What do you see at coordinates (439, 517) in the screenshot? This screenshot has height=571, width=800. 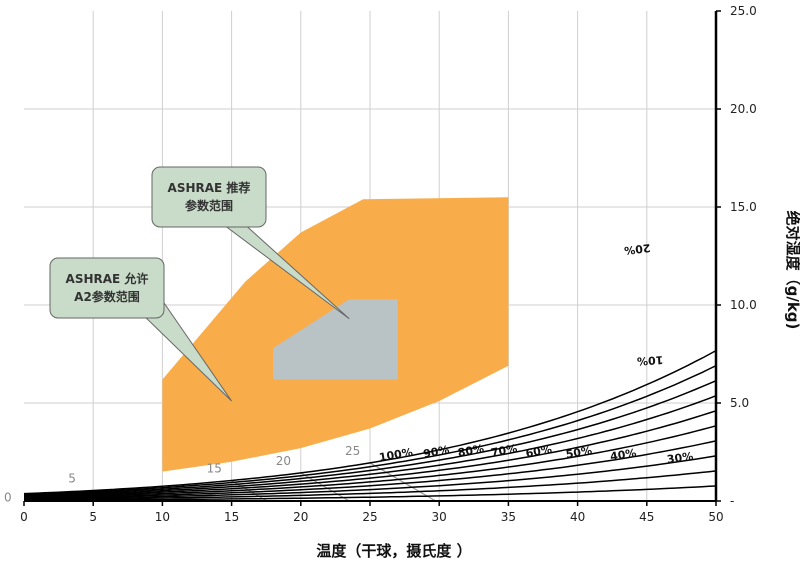 I see `x-tick-label: 30` at bounding box center [439, 517].